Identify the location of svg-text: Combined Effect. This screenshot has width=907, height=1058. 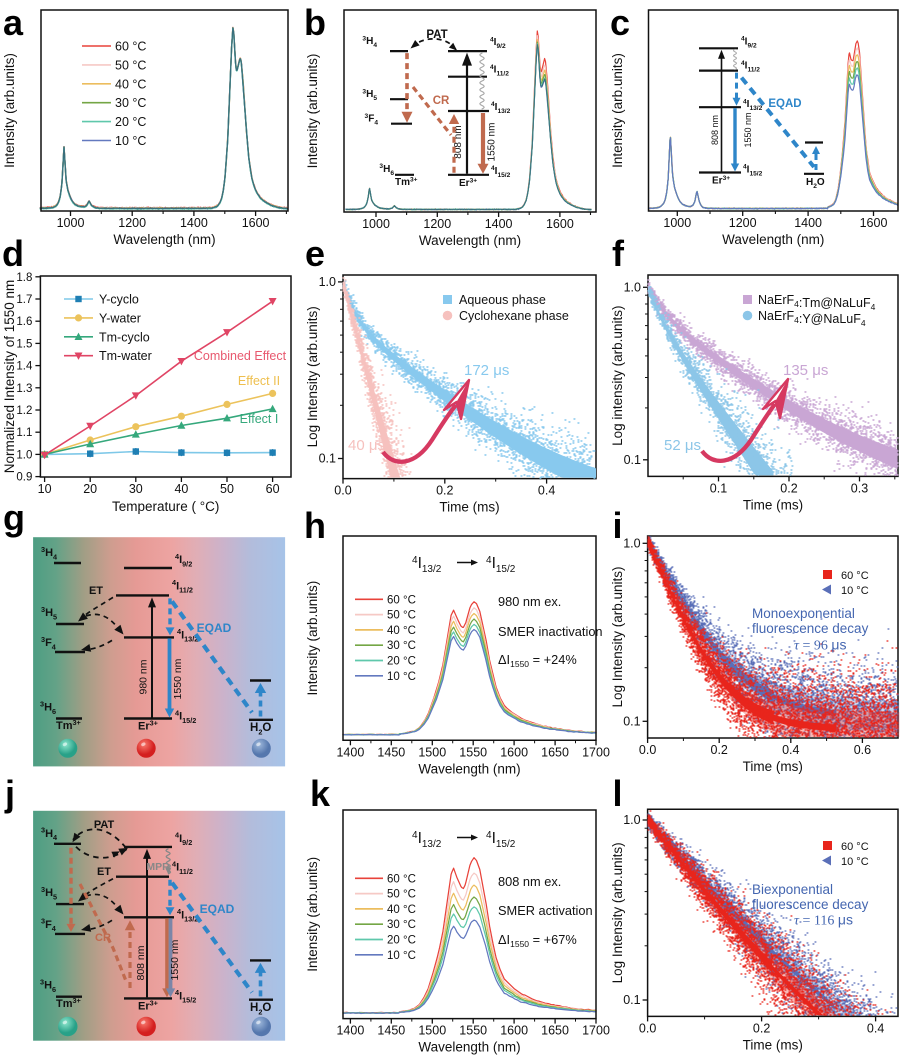
(240, 356).